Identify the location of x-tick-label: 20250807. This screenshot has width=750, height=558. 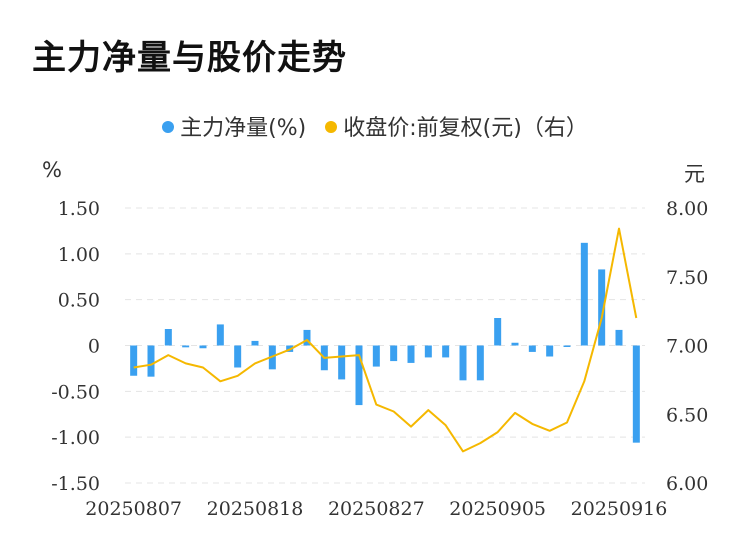
(133, 509).